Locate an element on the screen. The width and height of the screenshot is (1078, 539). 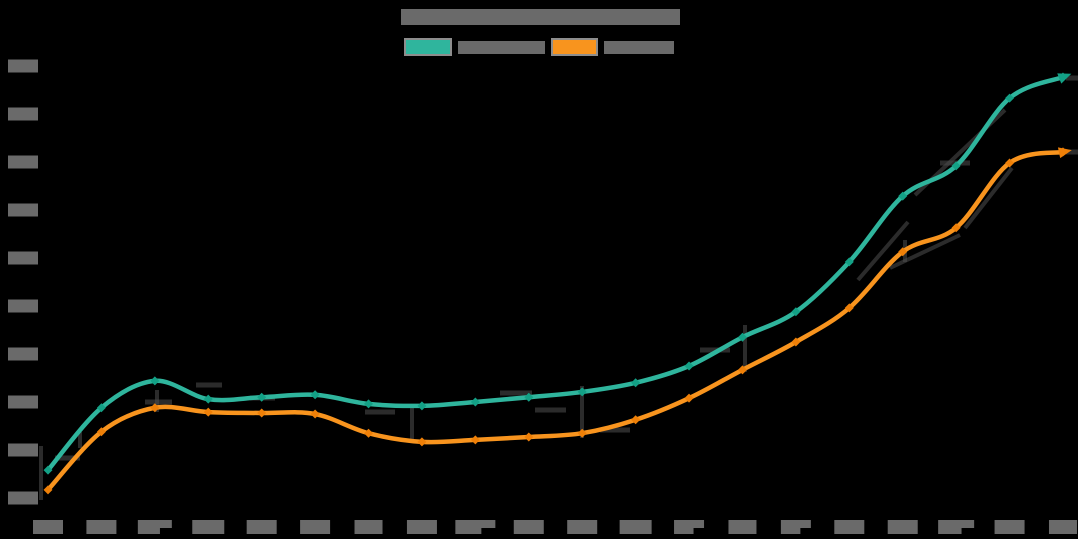
legend-label-series-1-redacted is located at coordinates (501, 47).